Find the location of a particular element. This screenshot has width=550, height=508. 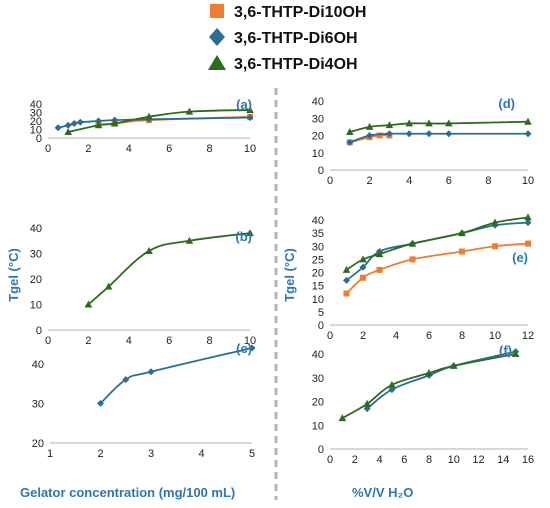

panel-e-x-tick: 10 is located at coordinates (495, 336).